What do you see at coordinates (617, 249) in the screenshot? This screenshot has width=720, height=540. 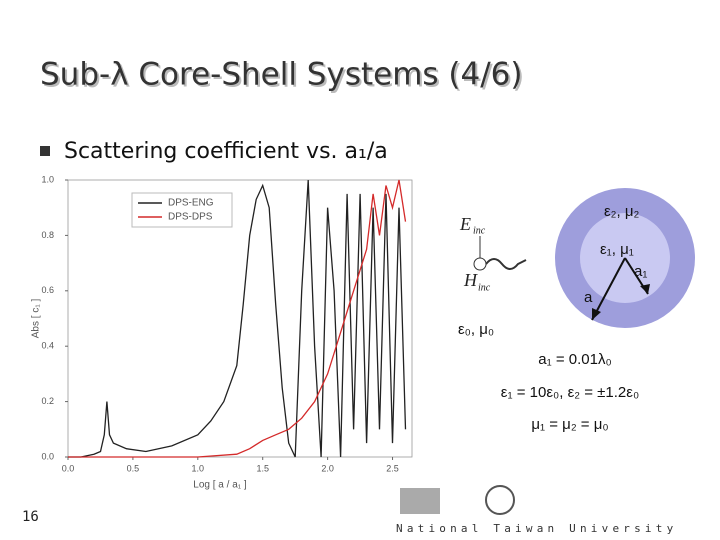 I see `inner-label: ε₁, μ₁` at bounding box center [617, 249].